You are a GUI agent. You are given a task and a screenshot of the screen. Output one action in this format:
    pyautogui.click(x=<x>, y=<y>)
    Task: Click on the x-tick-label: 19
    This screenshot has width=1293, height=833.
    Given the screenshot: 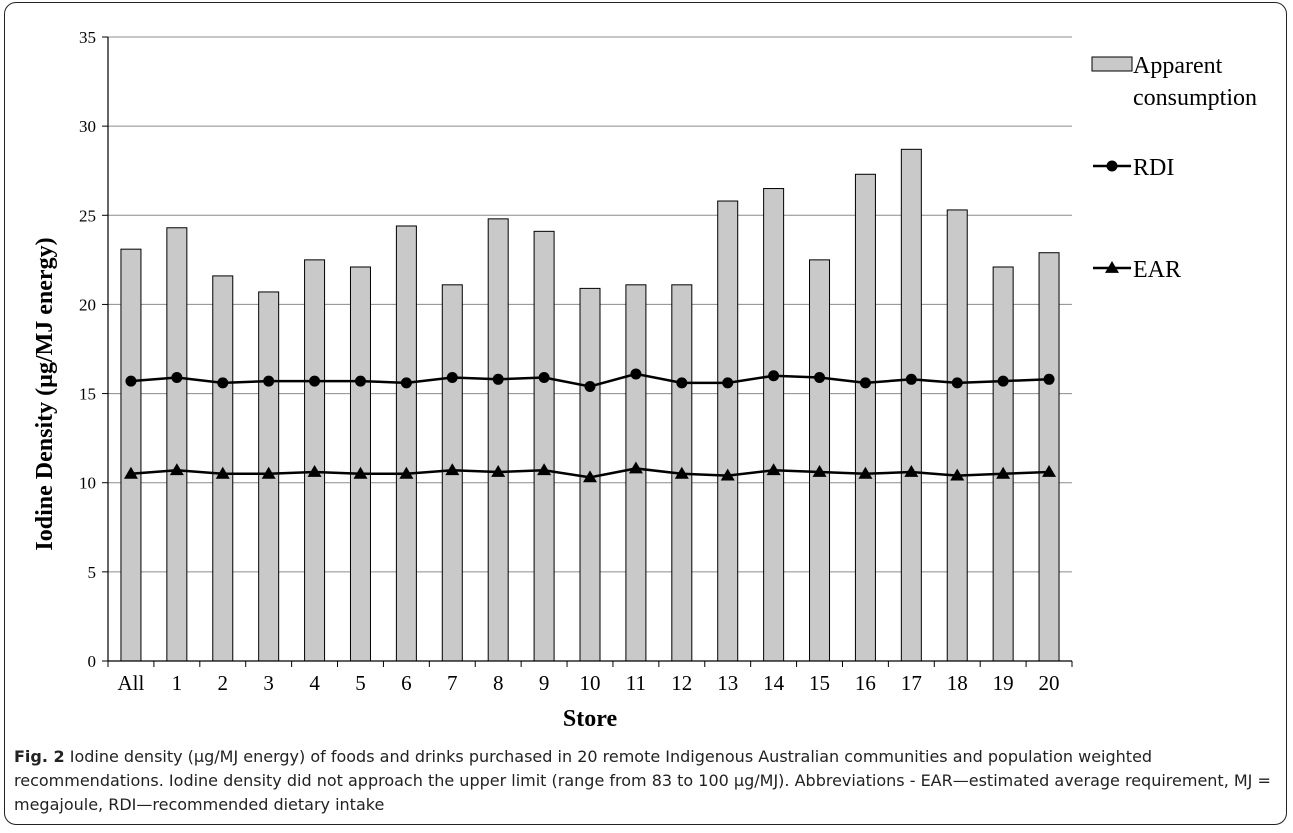 What is the action you would take?
    pyautogui.click(x=1003, y=683)
    